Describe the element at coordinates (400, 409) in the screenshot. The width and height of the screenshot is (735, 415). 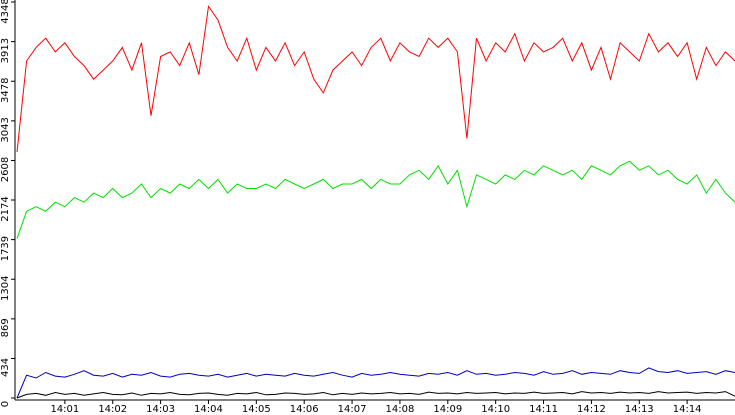
I see `x-tick-label: 14:08` at that location.